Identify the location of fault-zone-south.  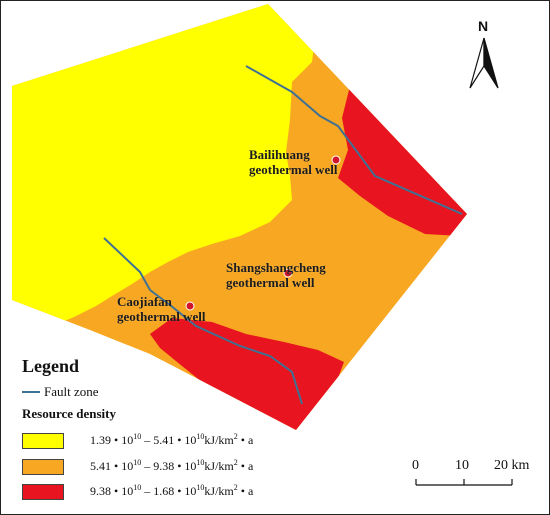
(203, 321).